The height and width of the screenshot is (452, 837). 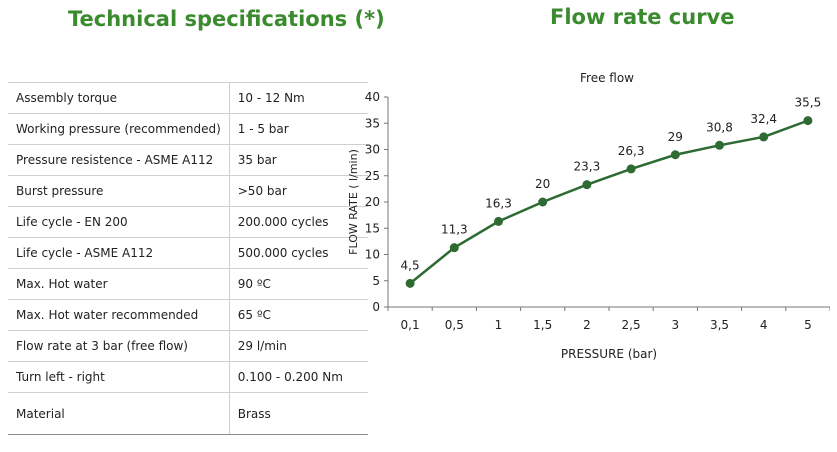 What do you see at coordinates (498, 203) in the screenshot?
I see `data-label: 16,3` at bounding box center [498, 203].